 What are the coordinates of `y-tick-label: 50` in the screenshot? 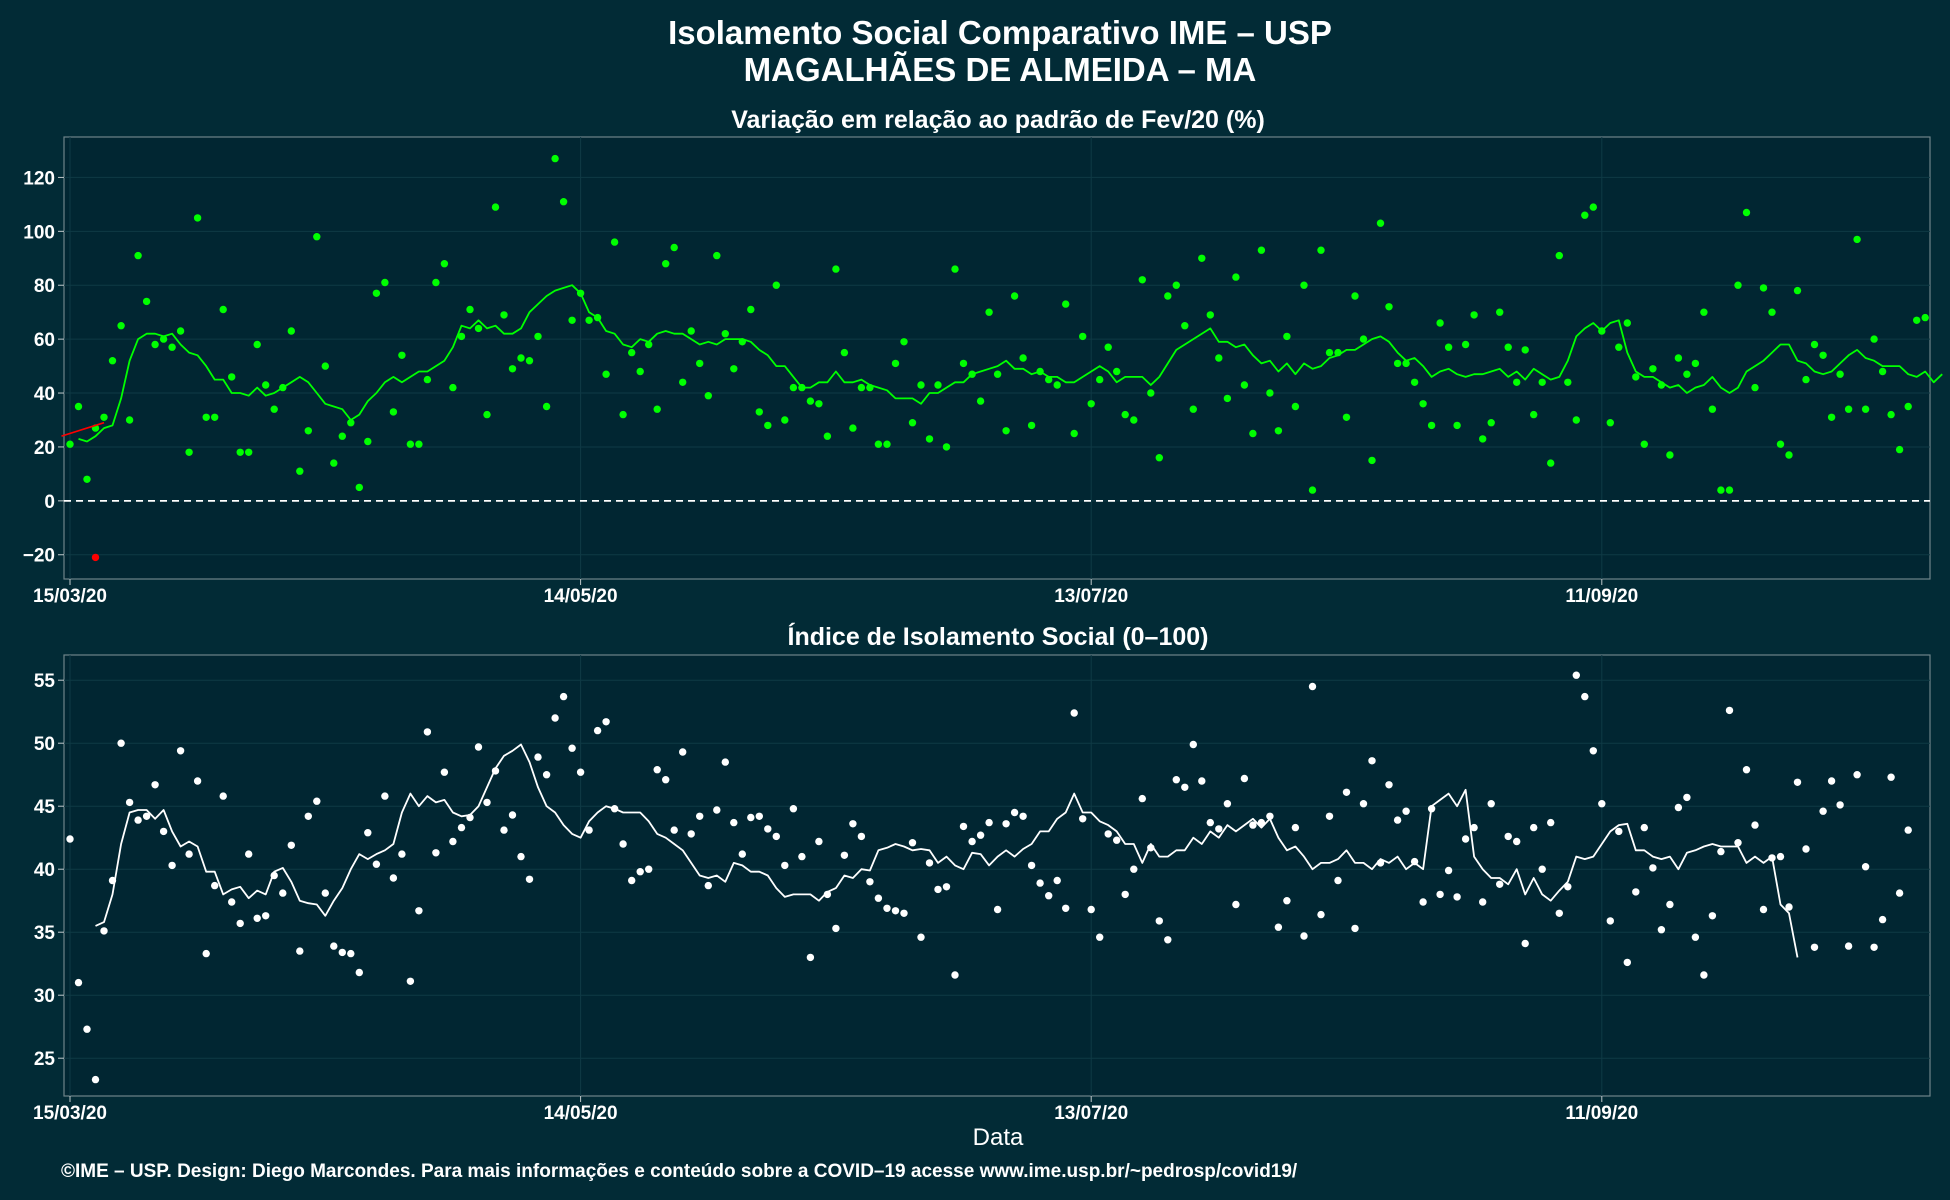 It's located at (44, 744).